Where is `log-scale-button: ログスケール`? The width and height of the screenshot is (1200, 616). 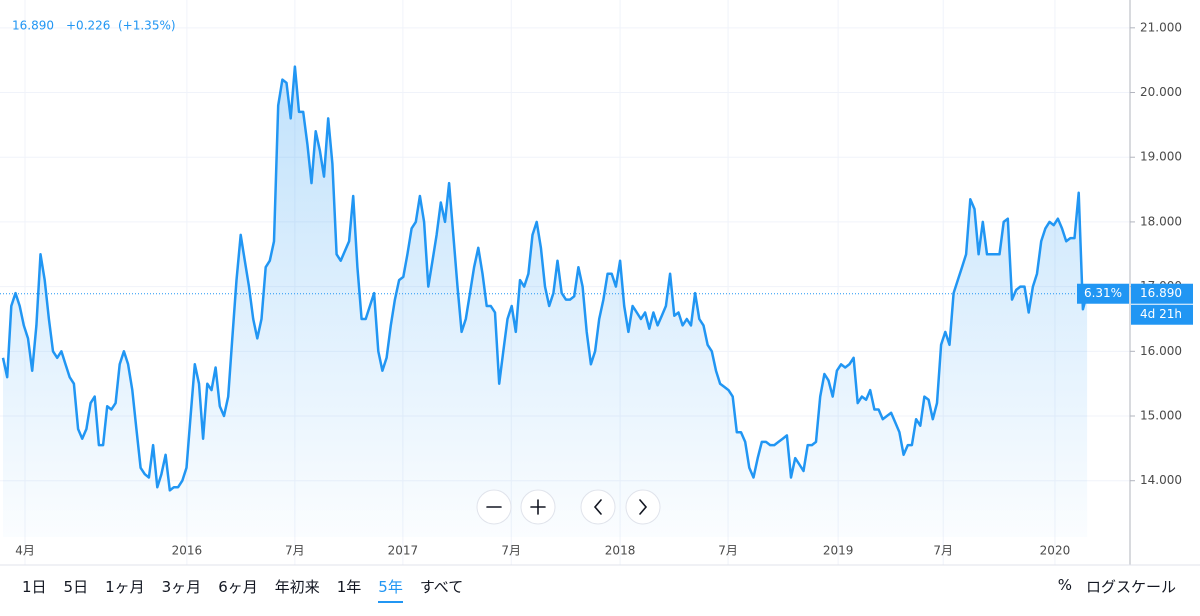 log-scale-button: ログスケール is located at coordinates (1130, 587).